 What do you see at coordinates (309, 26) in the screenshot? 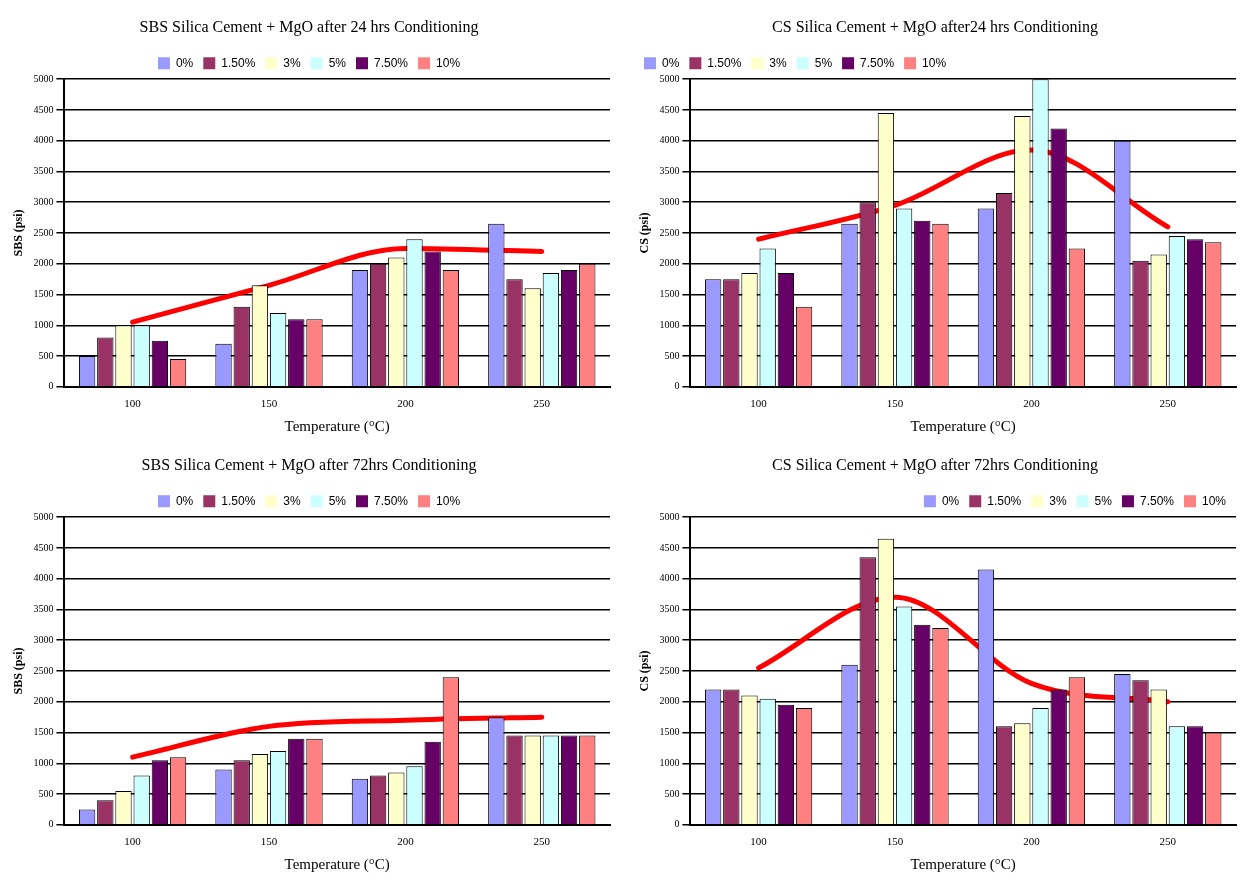
I see `chart-title: SBS Silica Cement + MgO after 24 hrs Conditioning` at bounding box center [309, 26].